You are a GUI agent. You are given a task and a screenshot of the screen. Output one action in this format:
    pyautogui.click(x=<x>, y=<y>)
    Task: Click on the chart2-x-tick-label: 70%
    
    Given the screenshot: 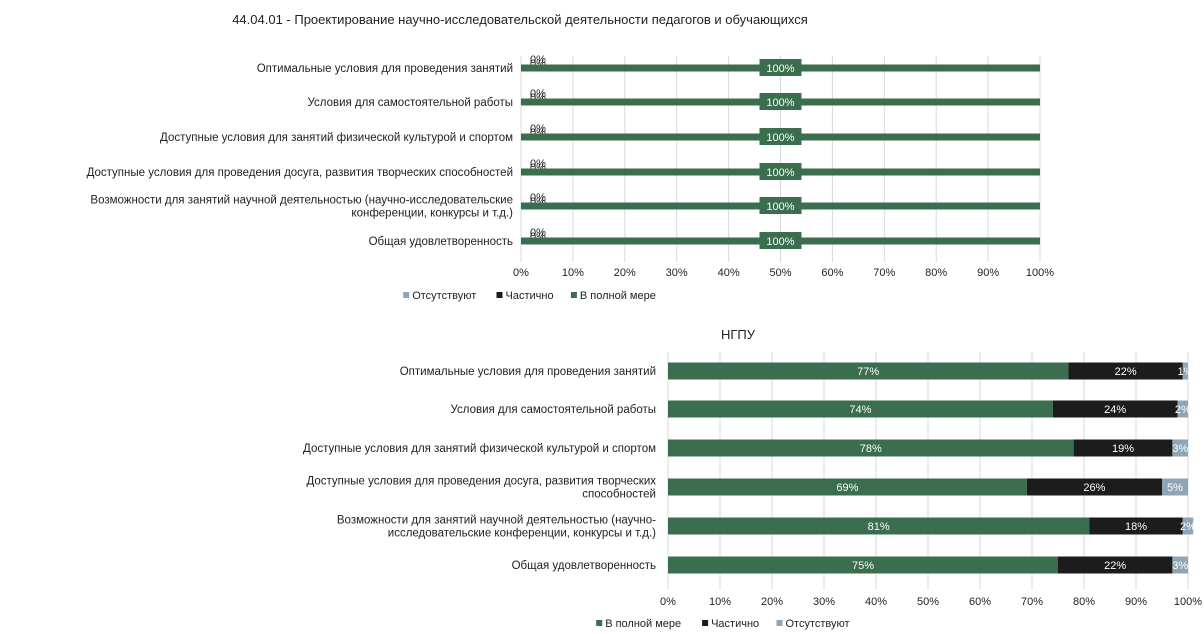 What is the action you would take?
    pyautogui.click(x=1032, y=602)
    